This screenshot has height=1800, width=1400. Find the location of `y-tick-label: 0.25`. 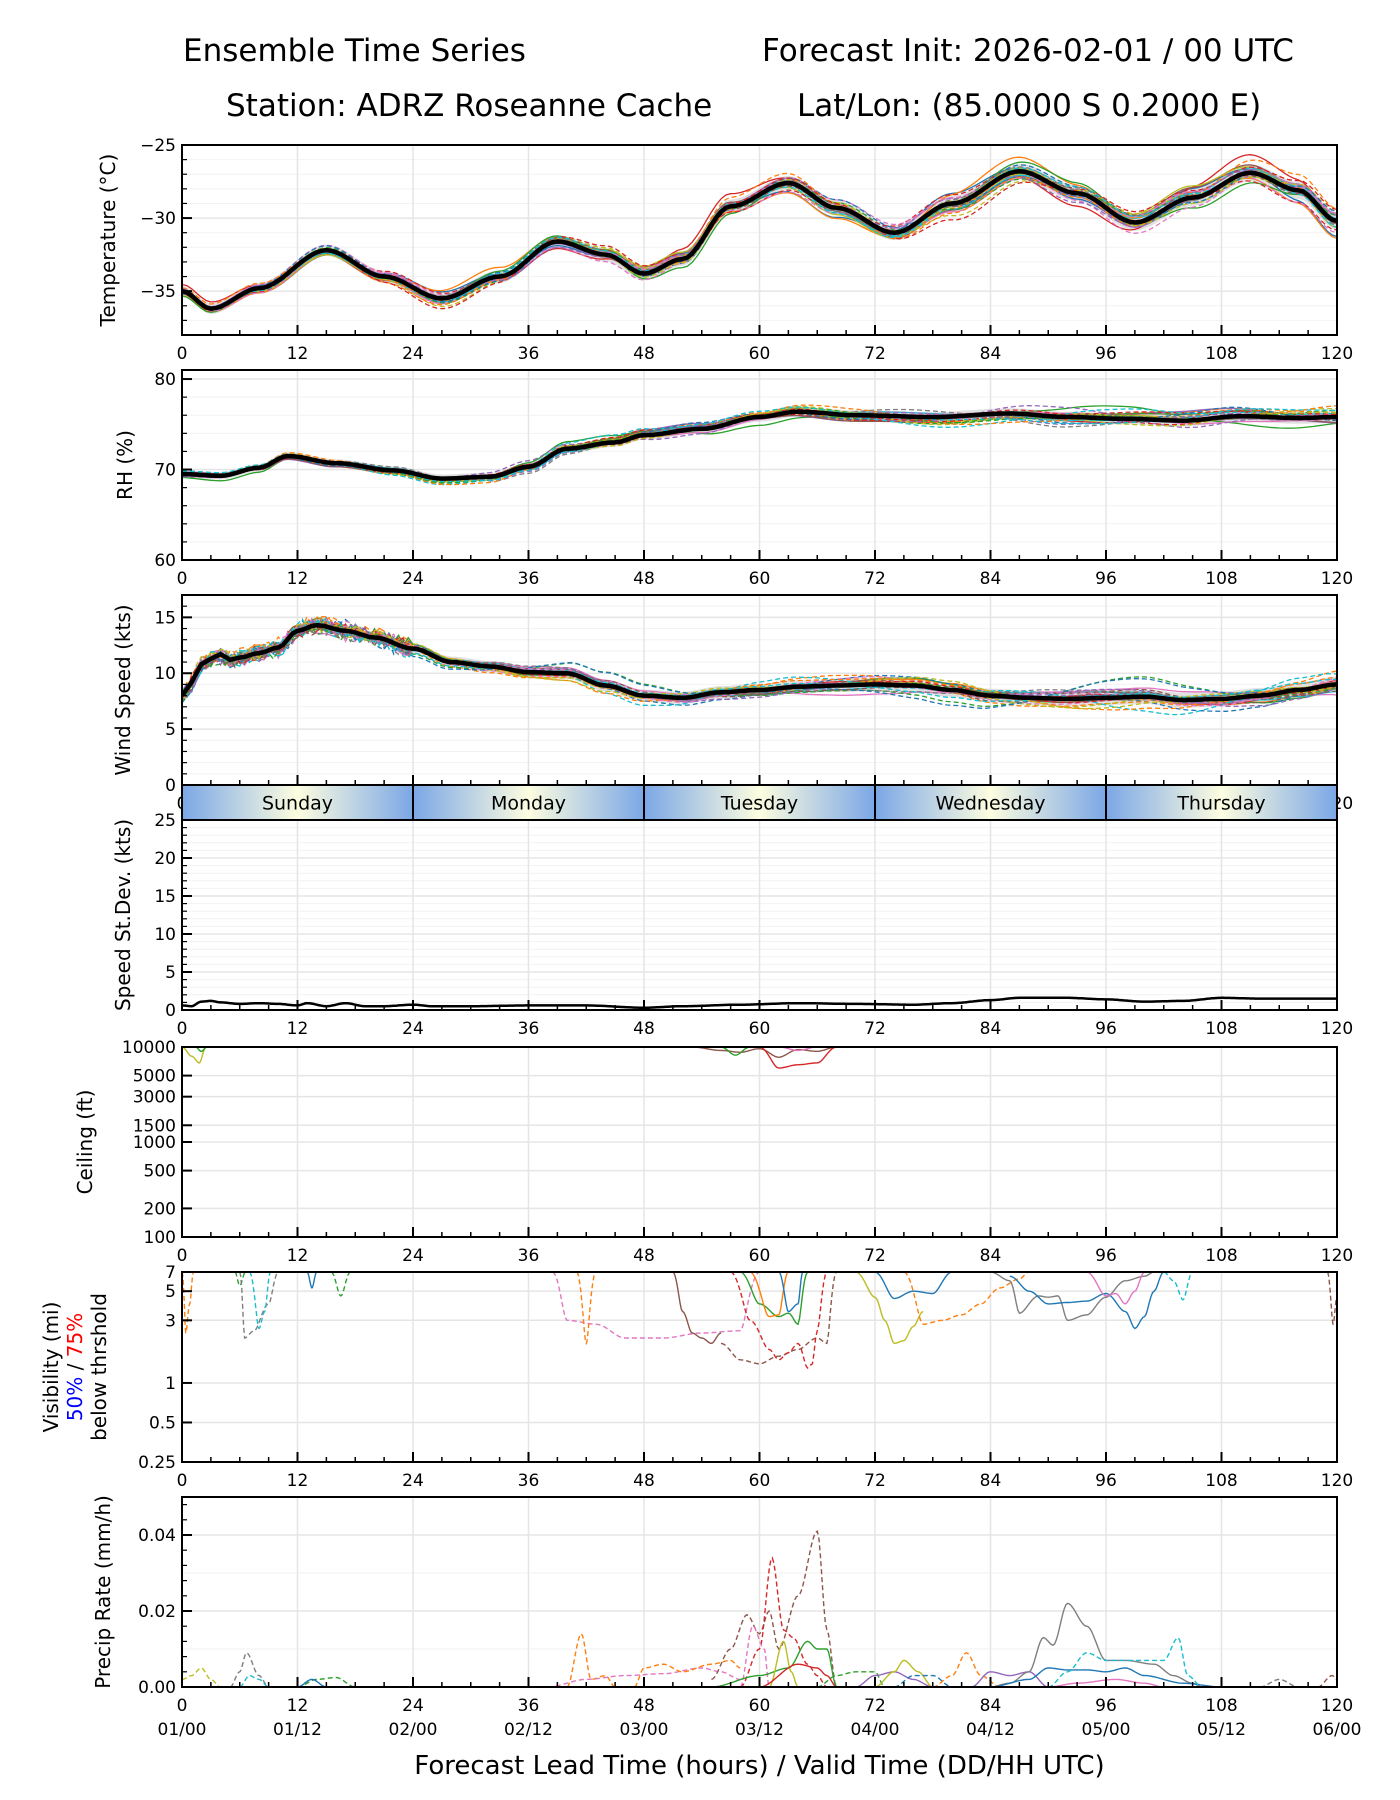

y-tick-label: 0.25 is located at coordinates (157, 1463).